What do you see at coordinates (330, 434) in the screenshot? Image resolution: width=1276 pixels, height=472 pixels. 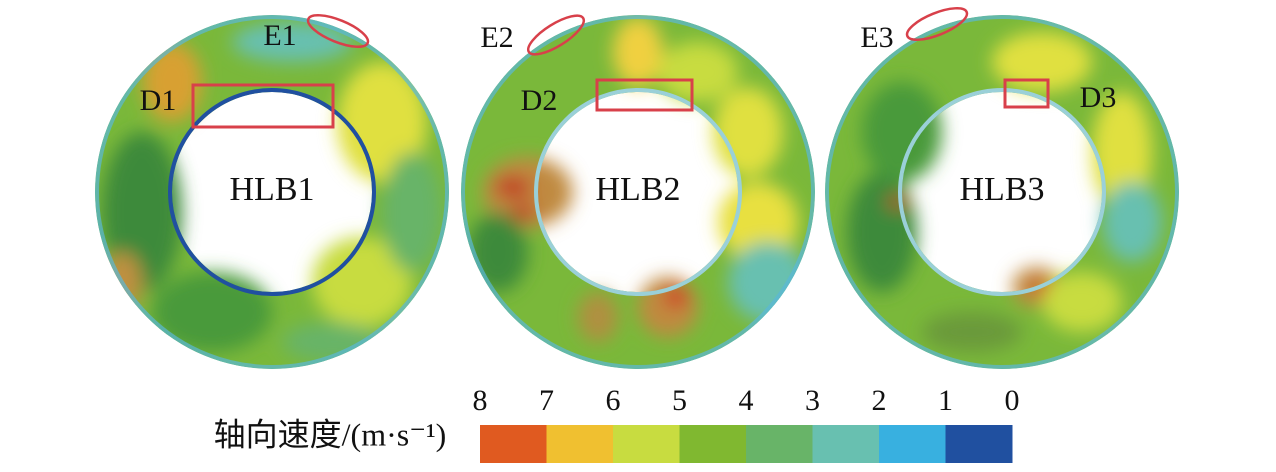 I see `colorbar-title: 轴向速度/(m·s⁻¹)` at bounding box center [330, 434].